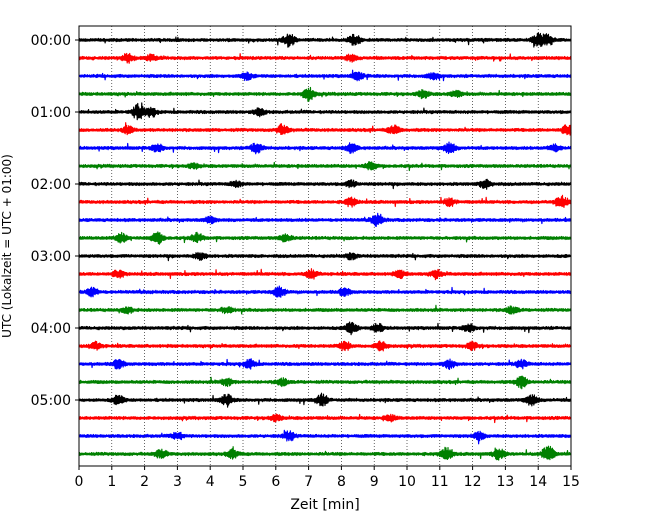  I want to click on x-tick-label: 13, so click(505, 482).